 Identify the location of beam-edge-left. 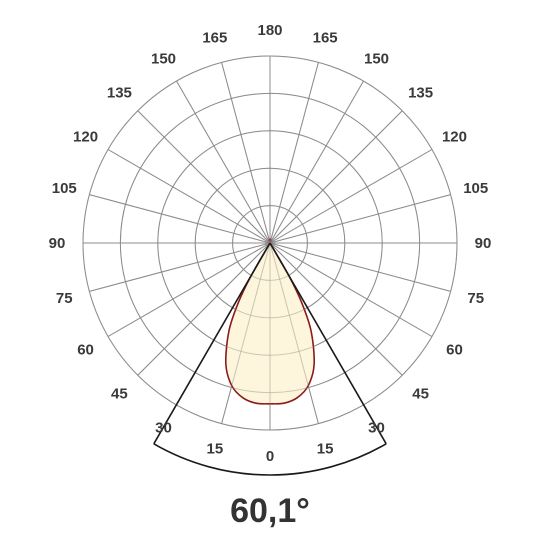
(212, 343).